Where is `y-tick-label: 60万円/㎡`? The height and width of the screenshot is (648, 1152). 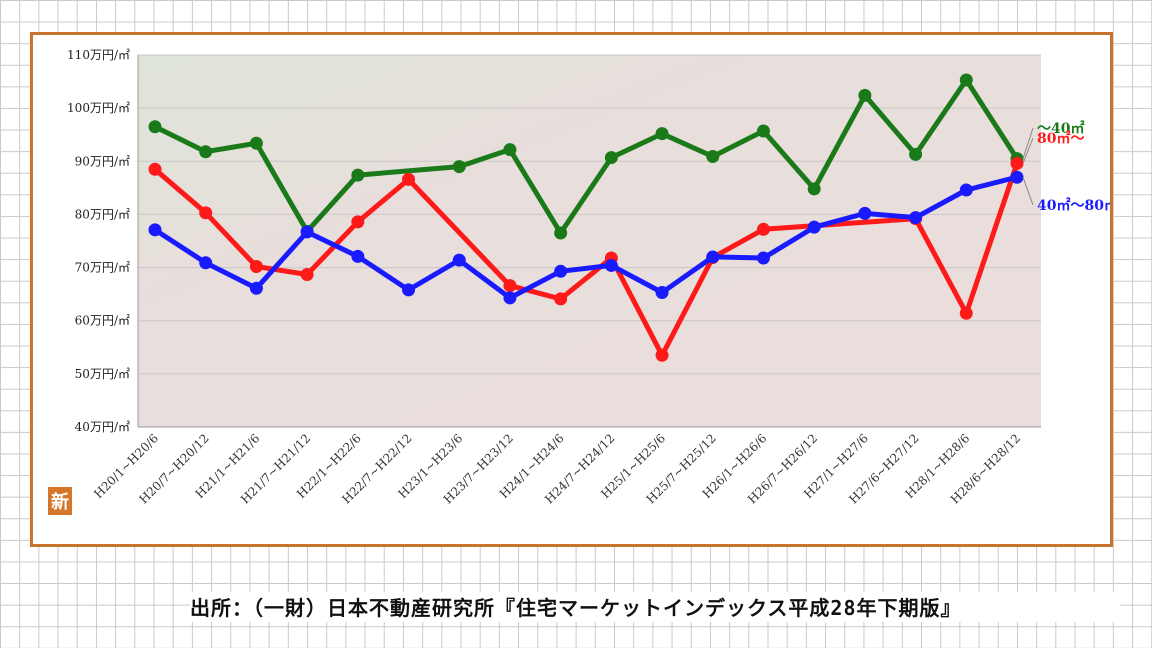 y-tick-label: 60万円/㎡ is located at coordinates (102, 321).